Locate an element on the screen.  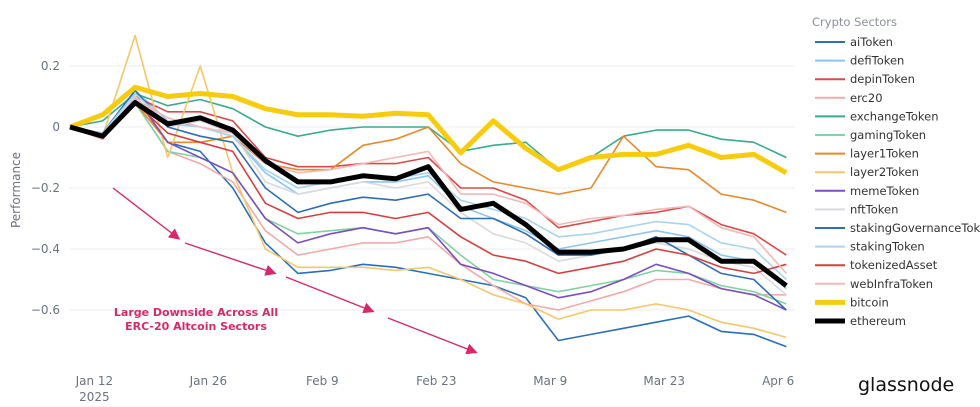
legend-item-tokenizedAsset: tokenizedAsset is located at coordinates (876, 265).